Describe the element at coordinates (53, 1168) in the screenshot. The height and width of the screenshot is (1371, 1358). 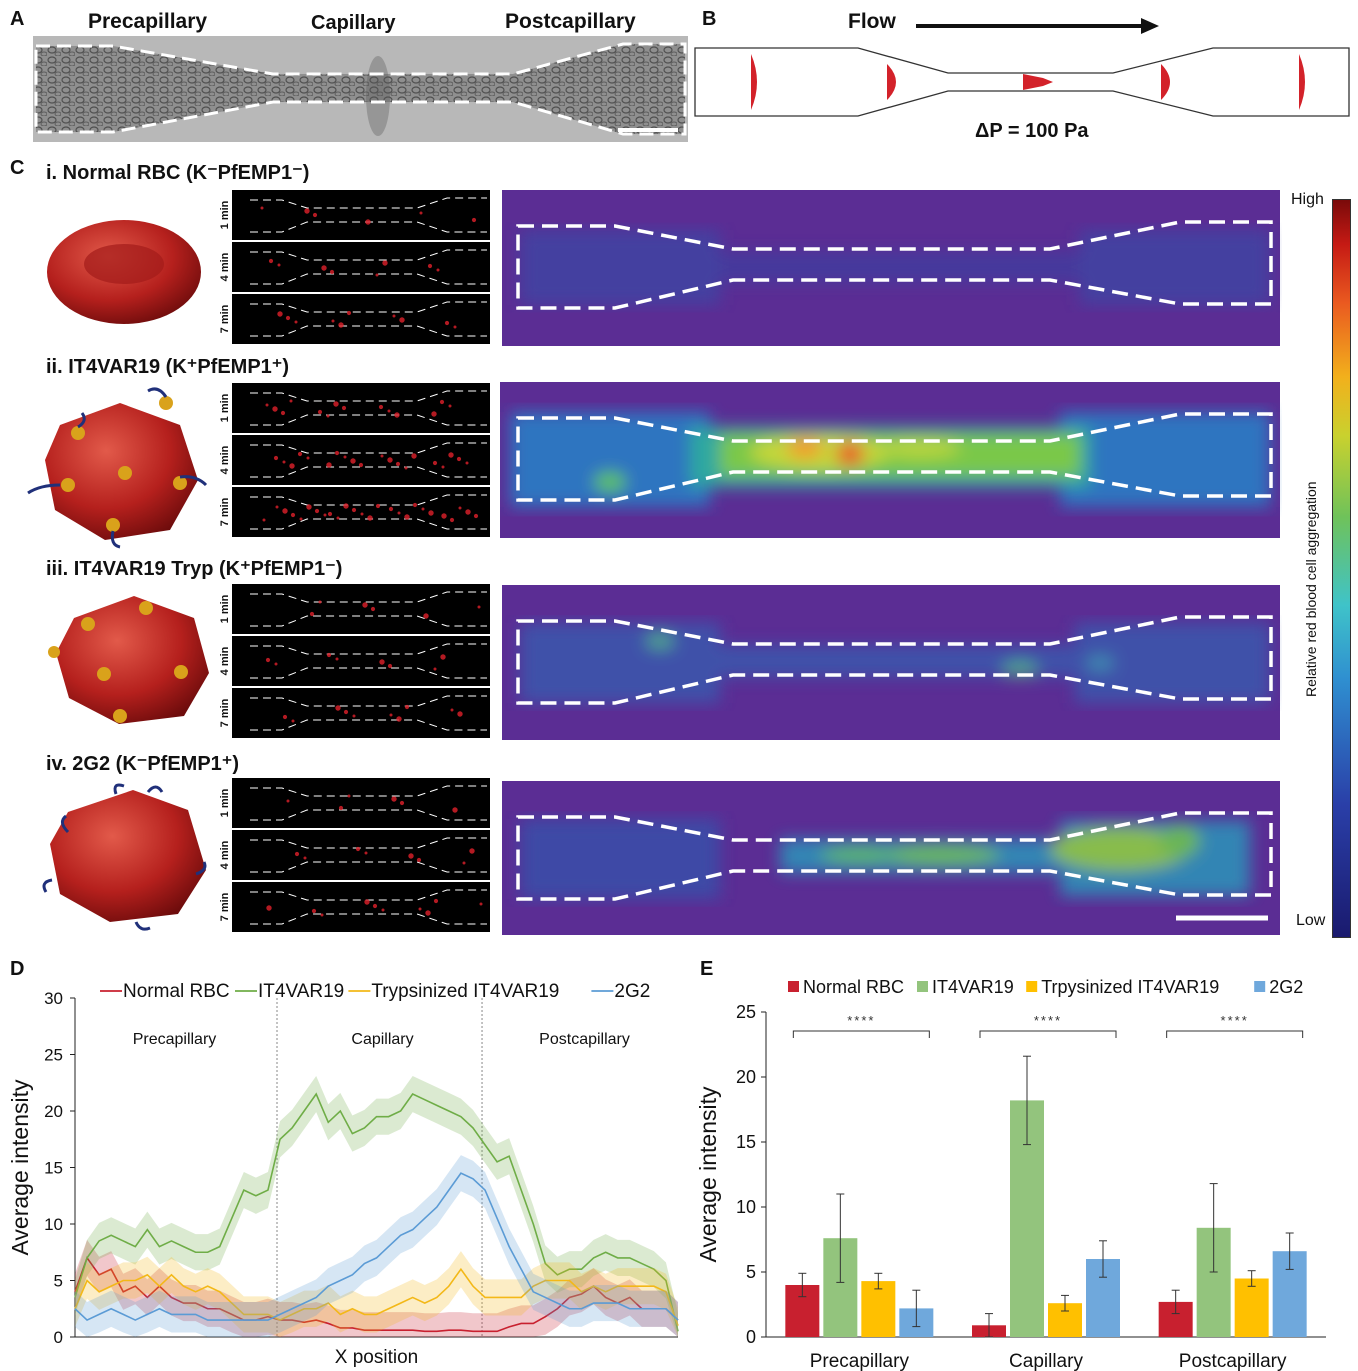
I see `y-tick-label: 15` at that location.